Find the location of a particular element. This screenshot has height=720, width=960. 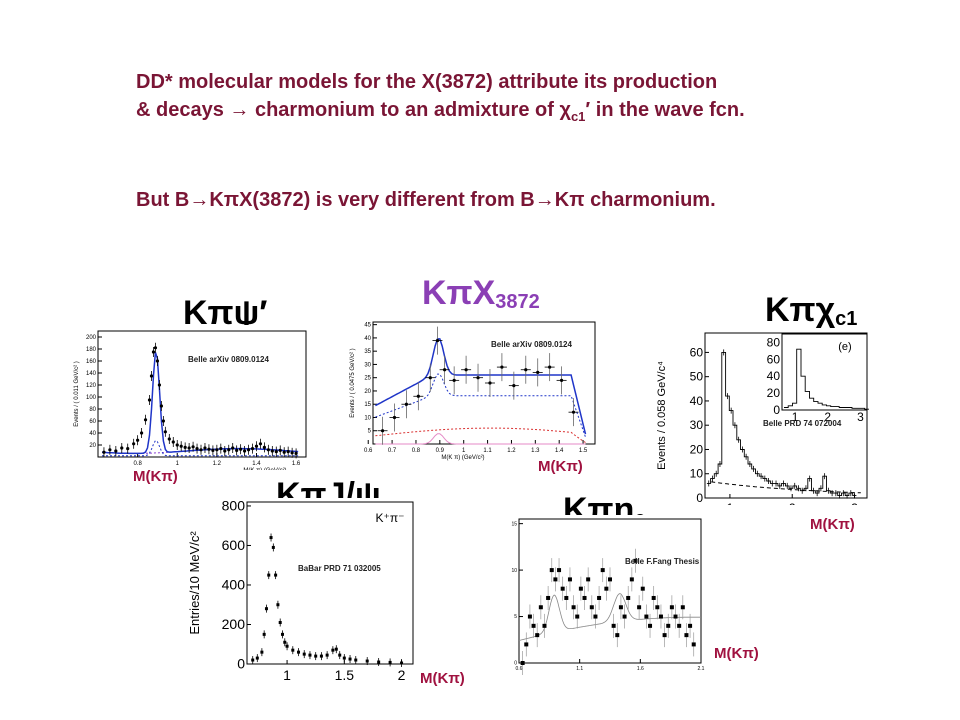

x-tick-label: 1.3 is located at coordinates (535, 451).